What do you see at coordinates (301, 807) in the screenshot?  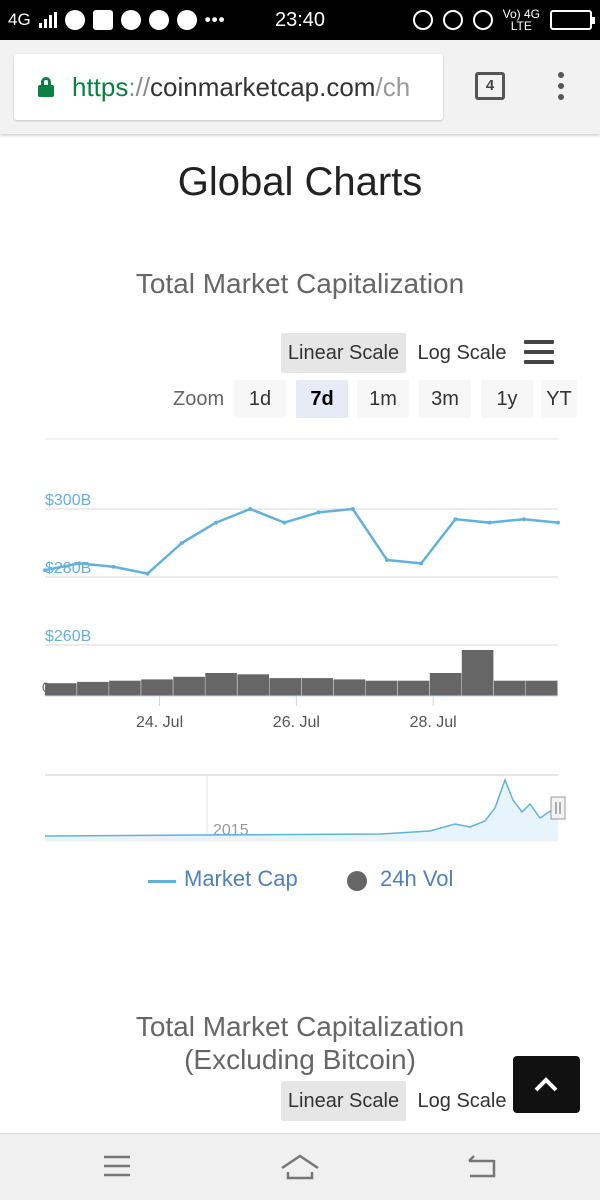 I see `navigator-line` at bounding box center [301, 807].